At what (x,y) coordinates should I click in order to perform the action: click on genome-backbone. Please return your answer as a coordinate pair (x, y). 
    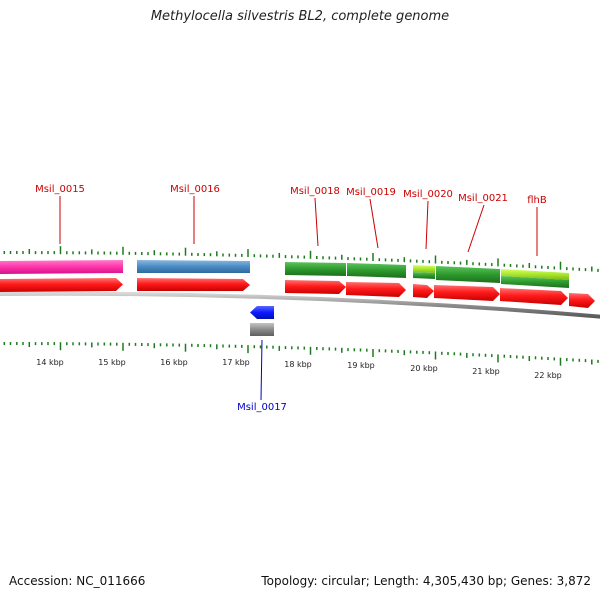
    Looking at the image, I should click on (300, 305).